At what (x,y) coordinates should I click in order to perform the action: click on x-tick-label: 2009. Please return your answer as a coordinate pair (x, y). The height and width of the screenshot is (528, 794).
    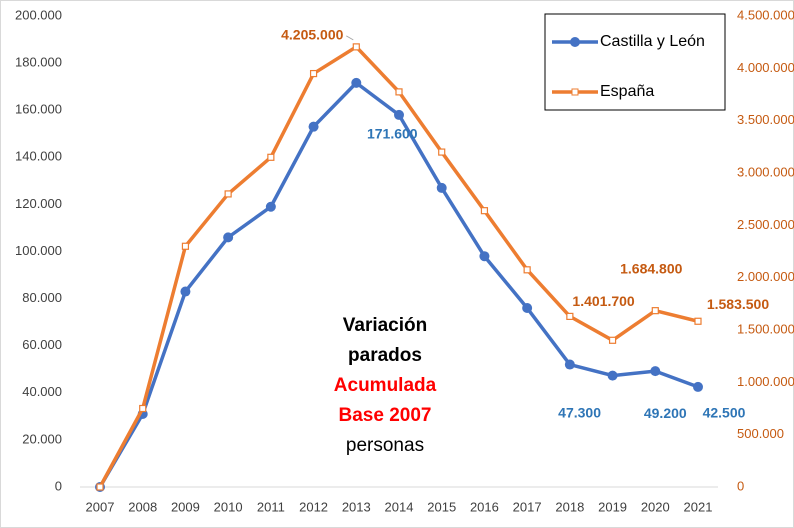
    Looking at the image, I should click on (185, 506).